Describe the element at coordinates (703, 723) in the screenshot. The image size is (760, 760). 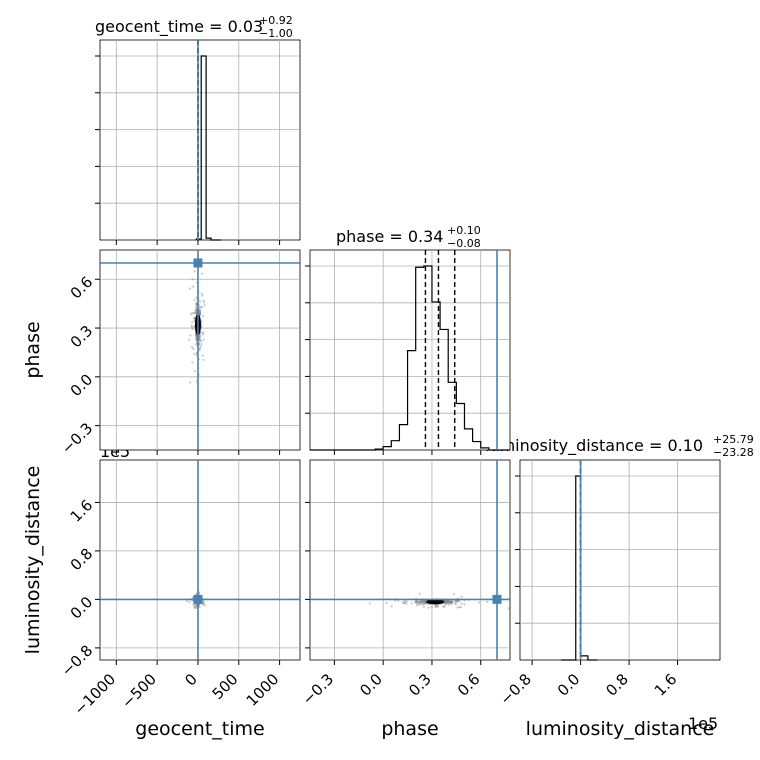
I see `x-scale-note: 1e5` at that location.